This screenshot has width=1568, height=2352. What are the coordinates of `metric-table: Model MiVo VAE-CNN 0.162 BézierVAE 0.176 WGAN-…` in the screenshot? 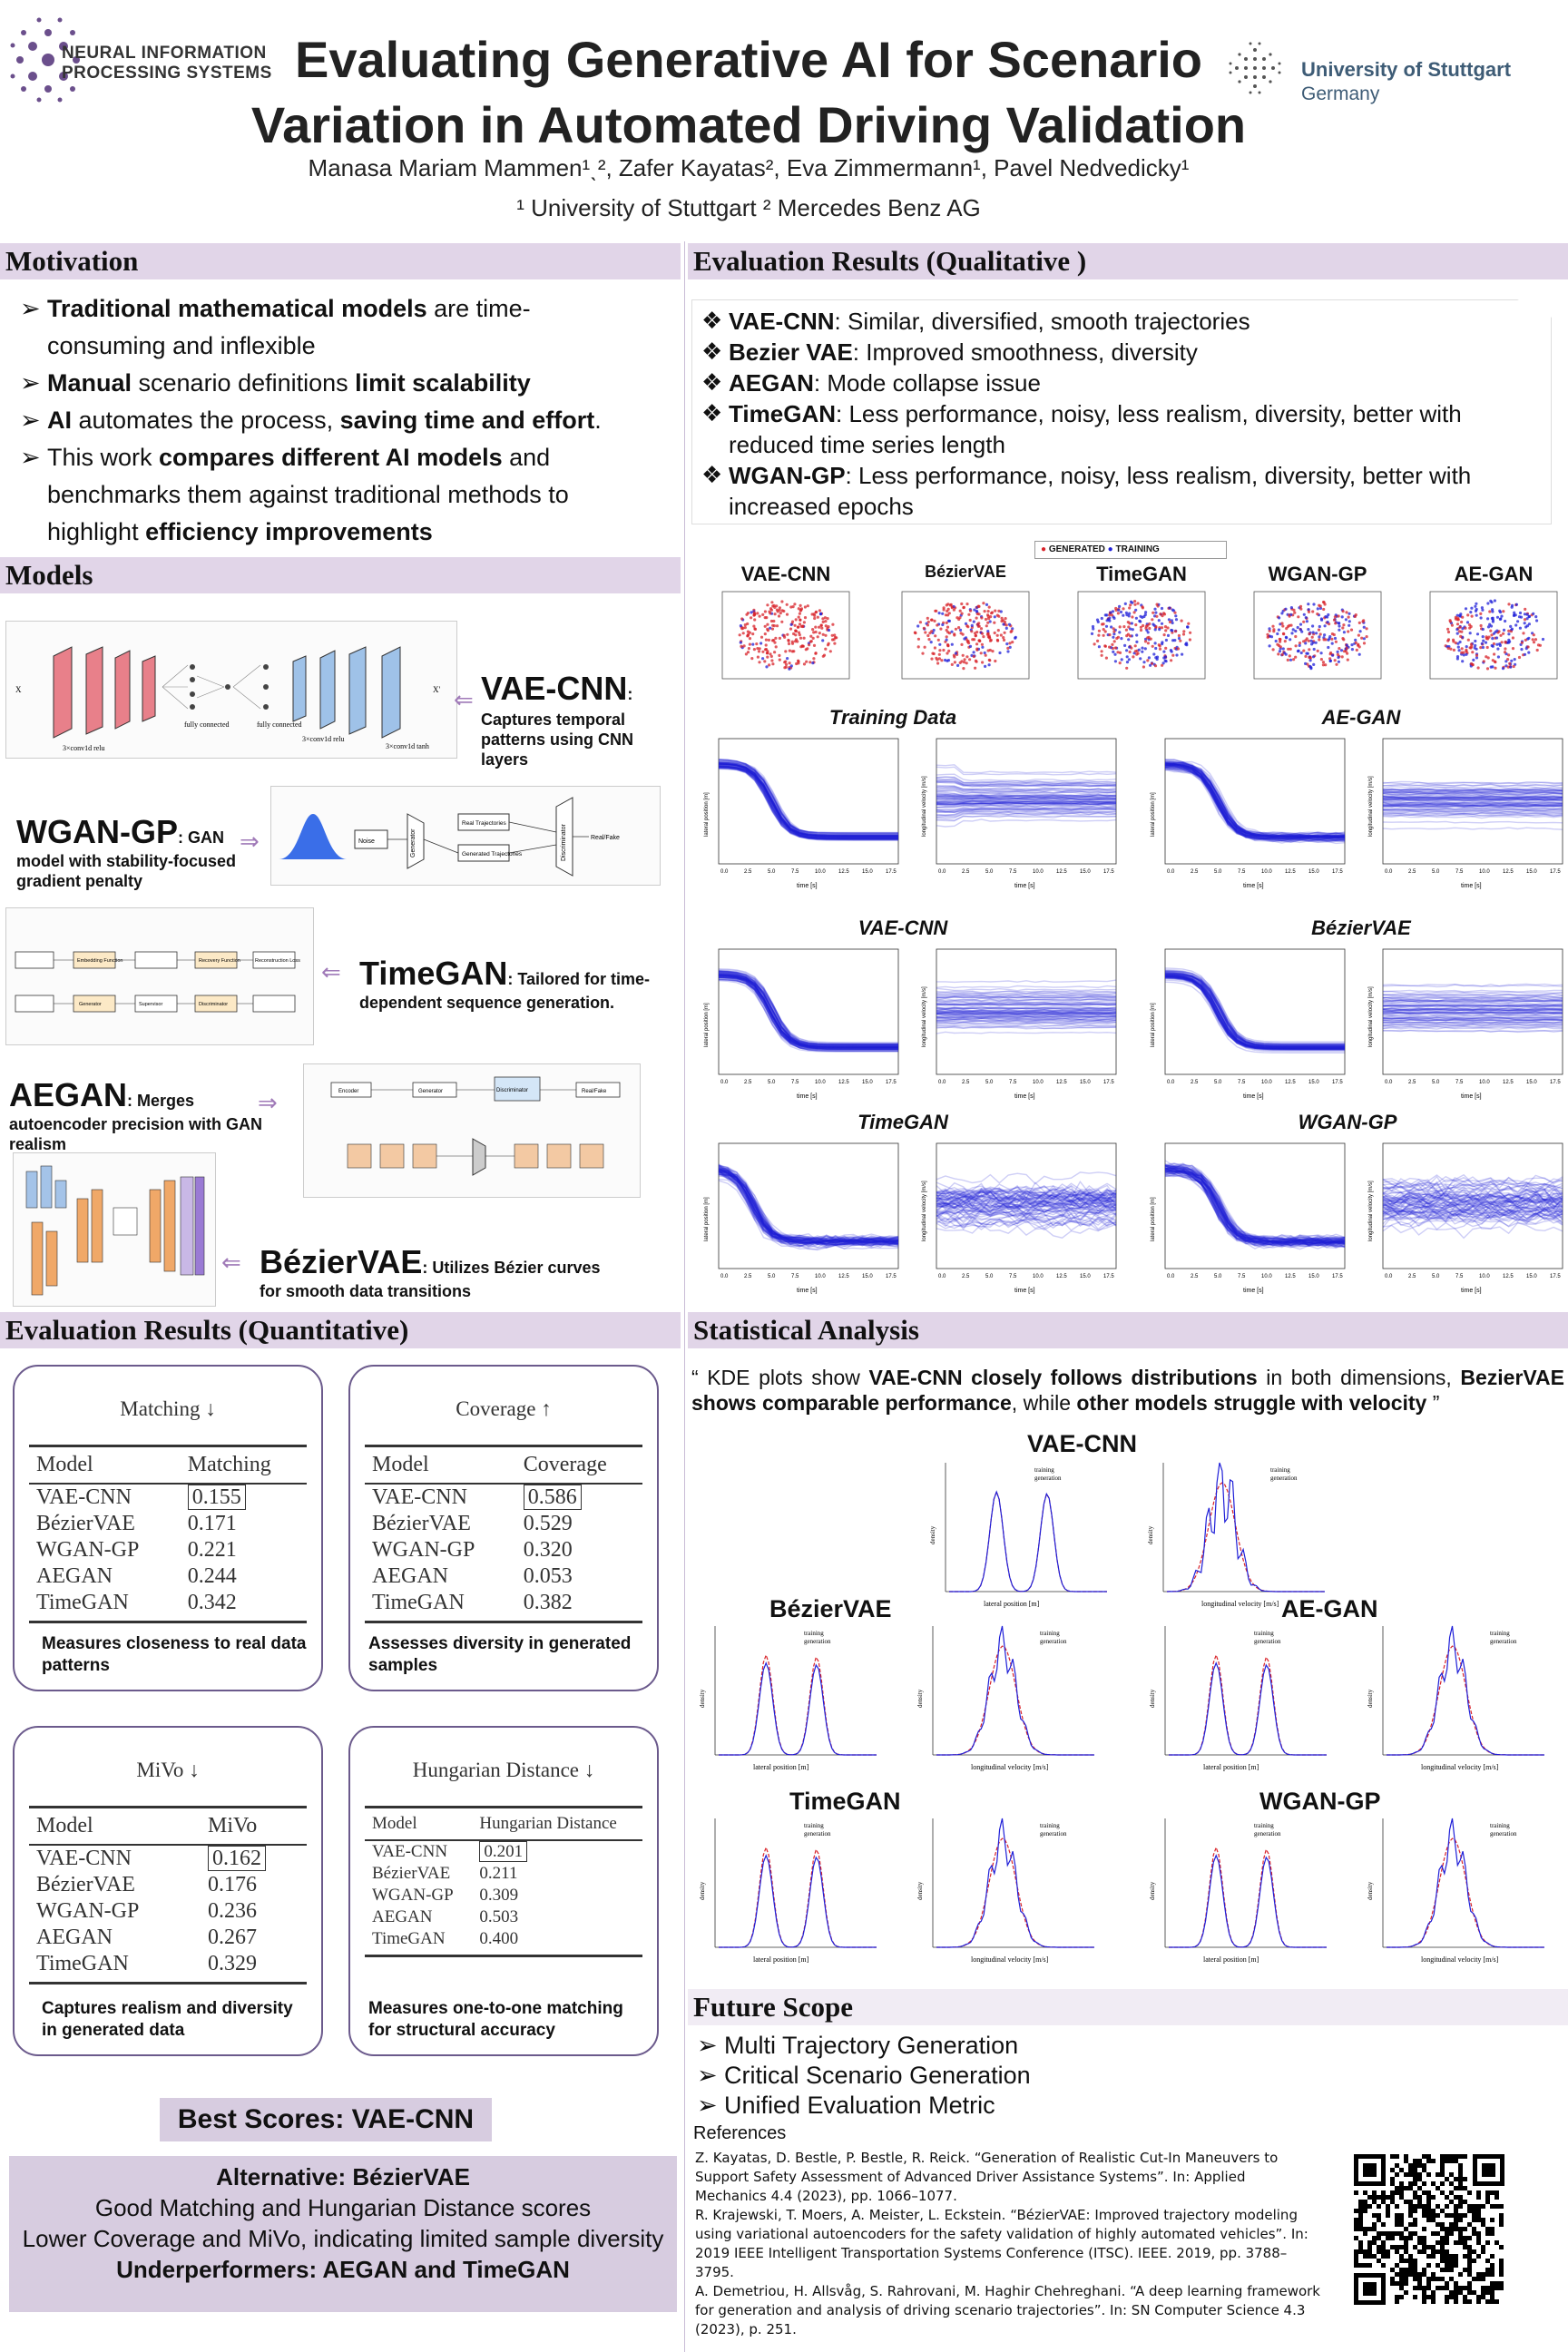 It's located at (168, 1895).